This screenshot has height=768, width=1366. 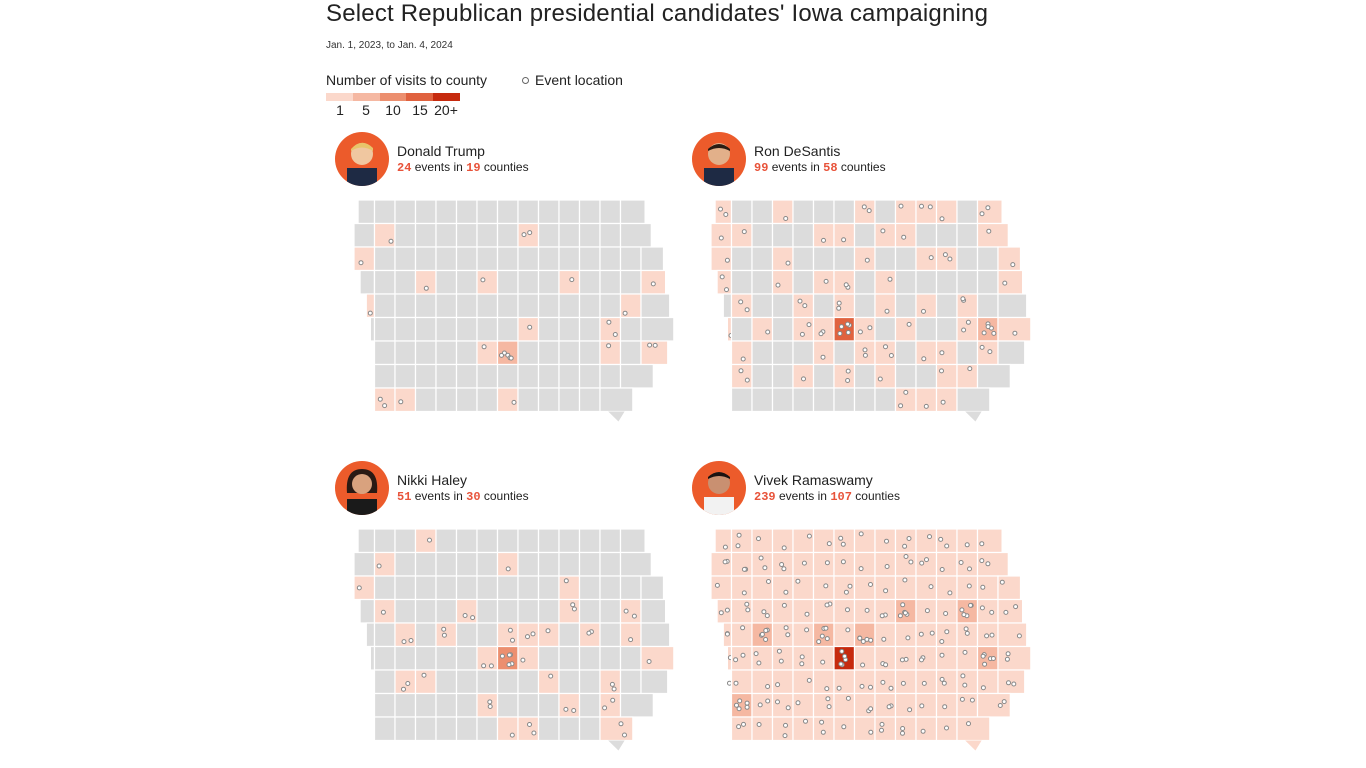 I want to click on portrait-icon, so click(x=362, y=492).